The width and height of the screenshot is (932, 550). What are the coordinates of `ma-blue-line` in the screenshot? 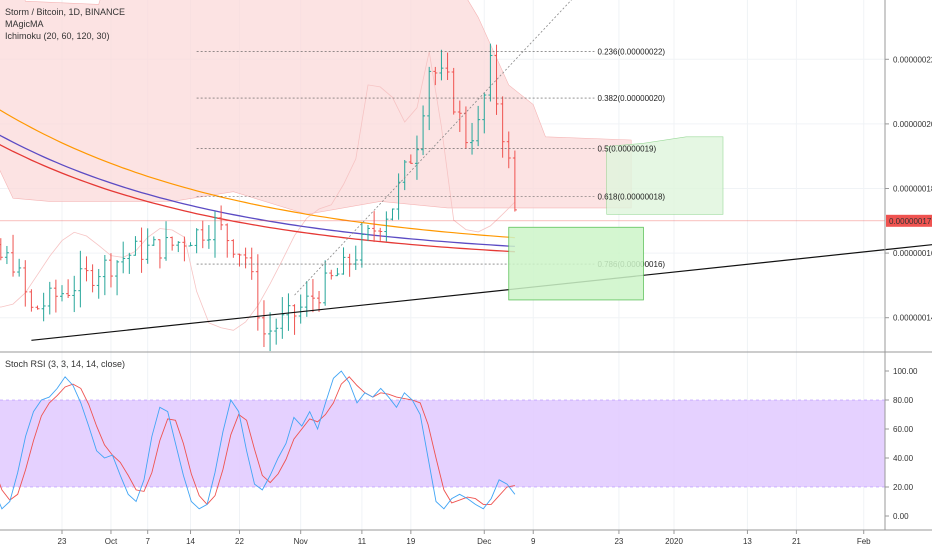 It's located at (257, 191).